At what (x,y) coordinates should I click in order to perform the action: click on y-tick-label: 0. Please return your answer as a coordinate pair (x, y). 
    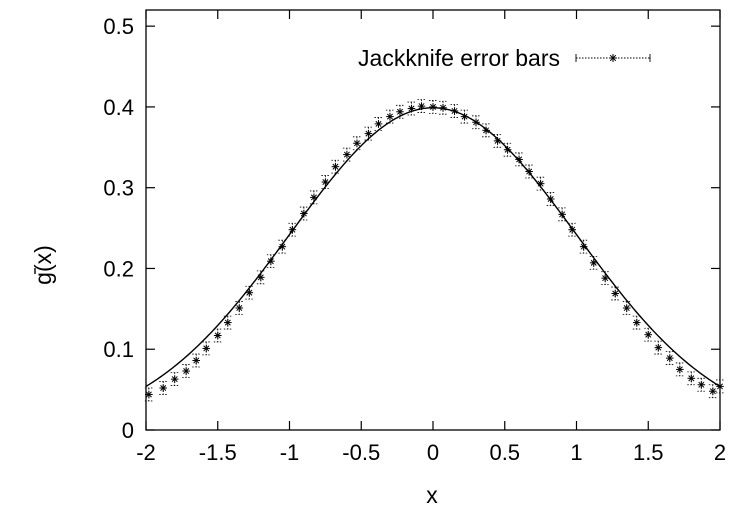
    Looking at the image, I should click on (128, 430).